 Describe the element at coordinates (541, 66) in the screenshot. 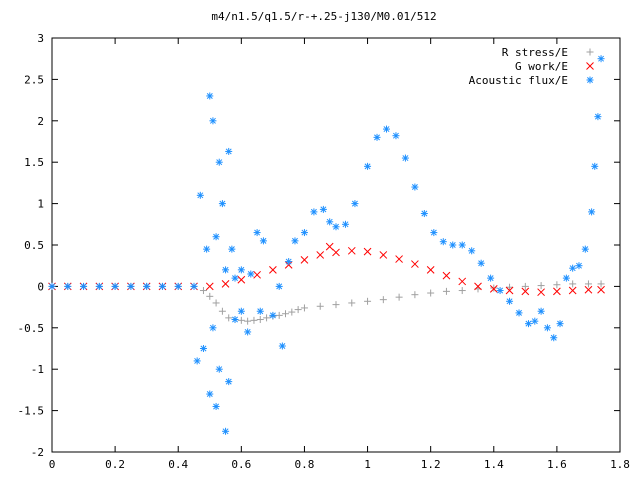

I see `legend-label: G work/E` at that location.